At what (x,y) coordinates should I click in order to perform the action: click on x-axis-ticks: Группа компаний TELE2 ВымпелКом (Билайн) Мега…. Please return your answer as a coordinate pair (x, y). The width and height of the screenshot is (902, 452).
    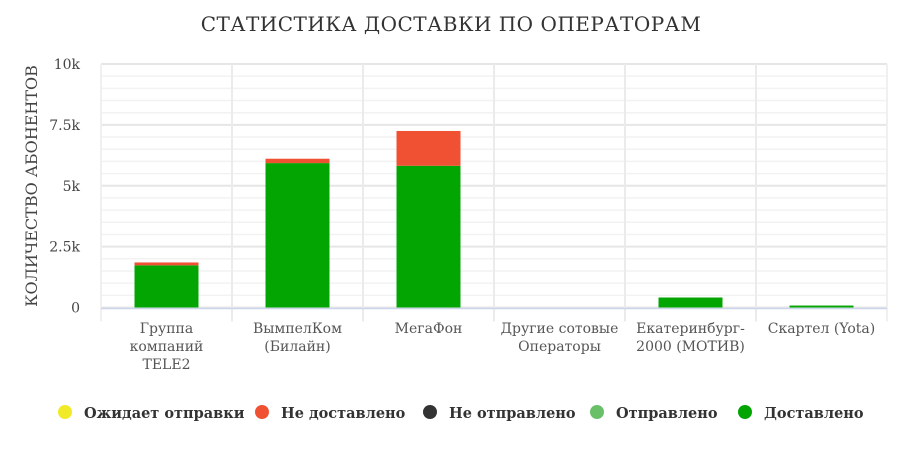
    Looking at the image, I should click on (503, 347).